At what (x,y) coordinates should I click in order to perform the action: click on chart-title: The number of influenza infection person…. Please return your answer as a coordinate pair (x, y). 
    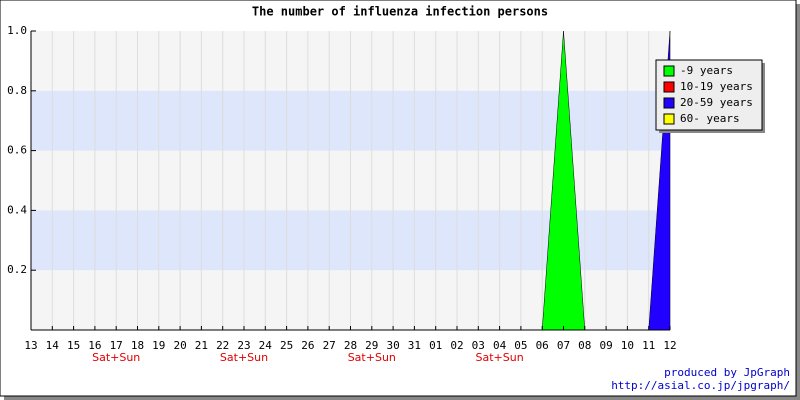
    Looking at the image, I should click on (400, 12).